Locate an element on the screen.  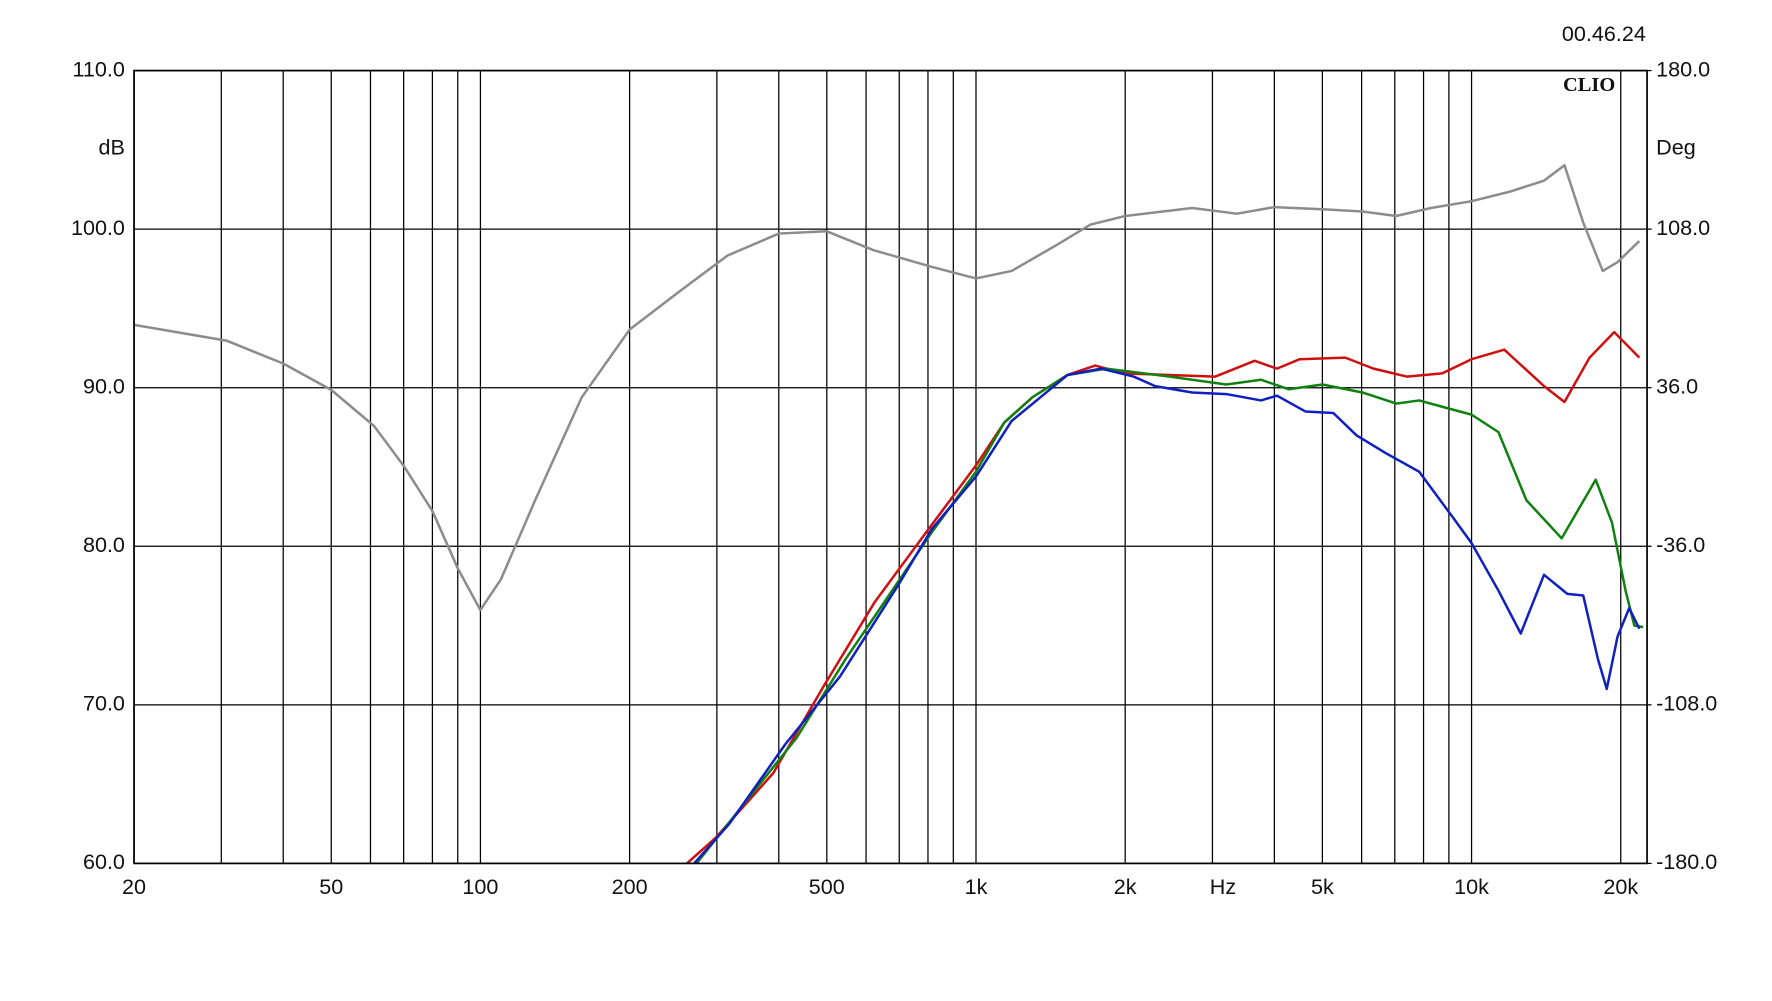
y-tick-label: 70.0 is located at coordinates (104, 703).